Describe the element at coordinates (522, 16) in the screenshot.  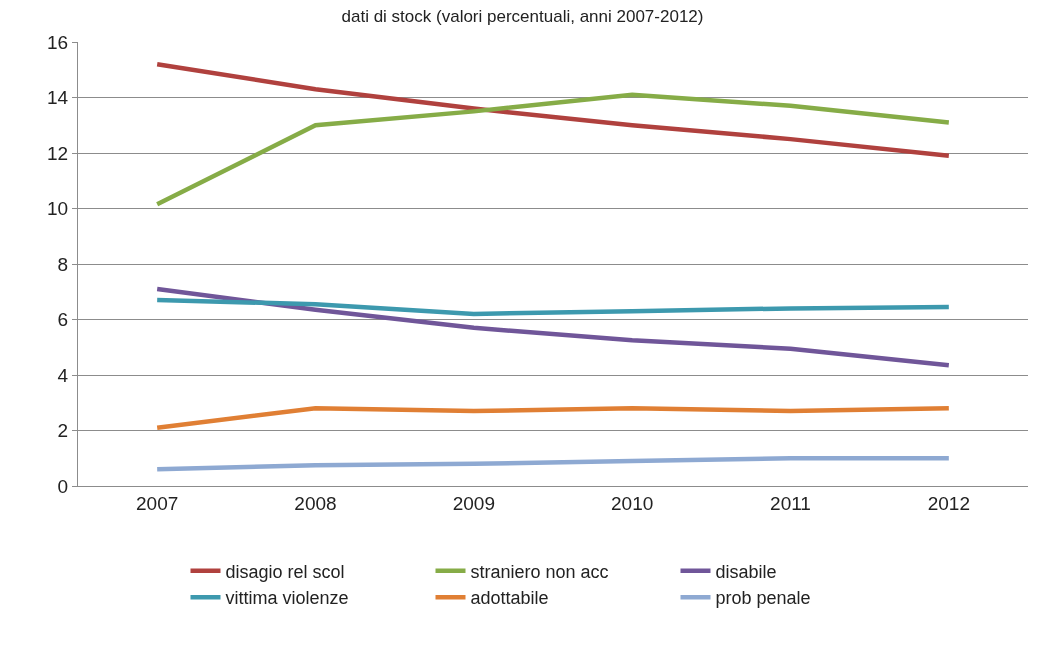
I see `chart-title: dati di stock (valori percentuali, anni 2007-2012)` at that location.